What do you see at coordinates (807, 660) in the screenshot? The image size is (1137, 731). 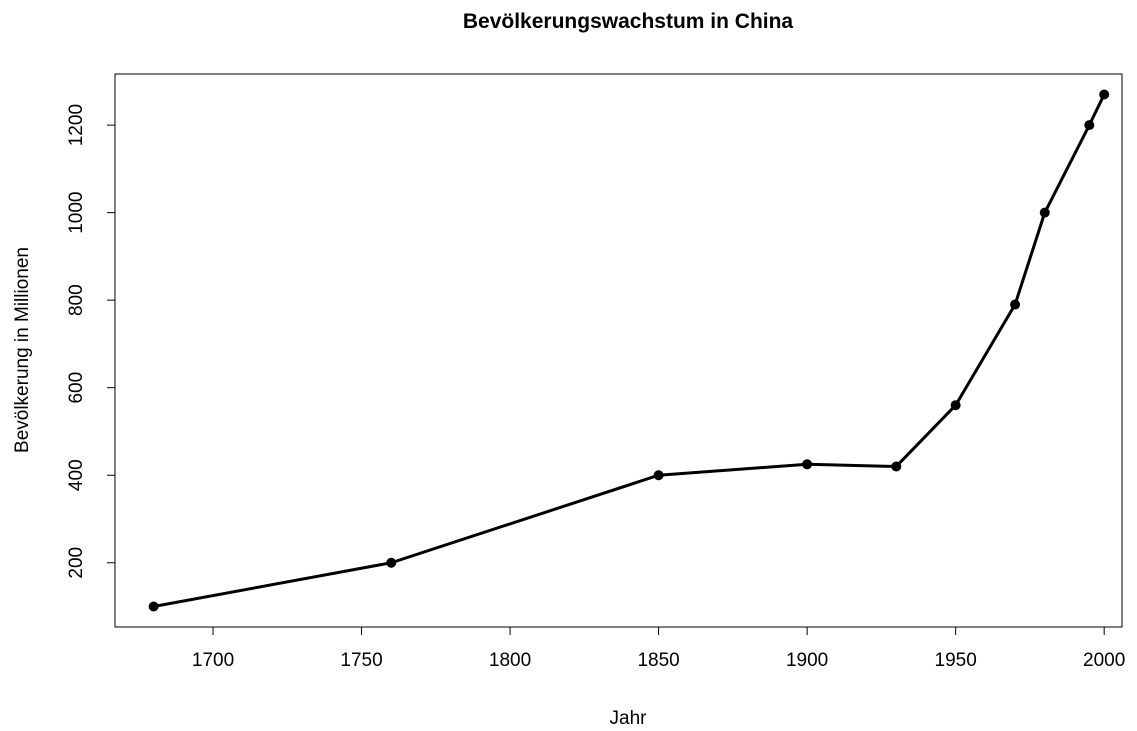 I see `x-tick-label: 1900` at bounding box center [807, 660].